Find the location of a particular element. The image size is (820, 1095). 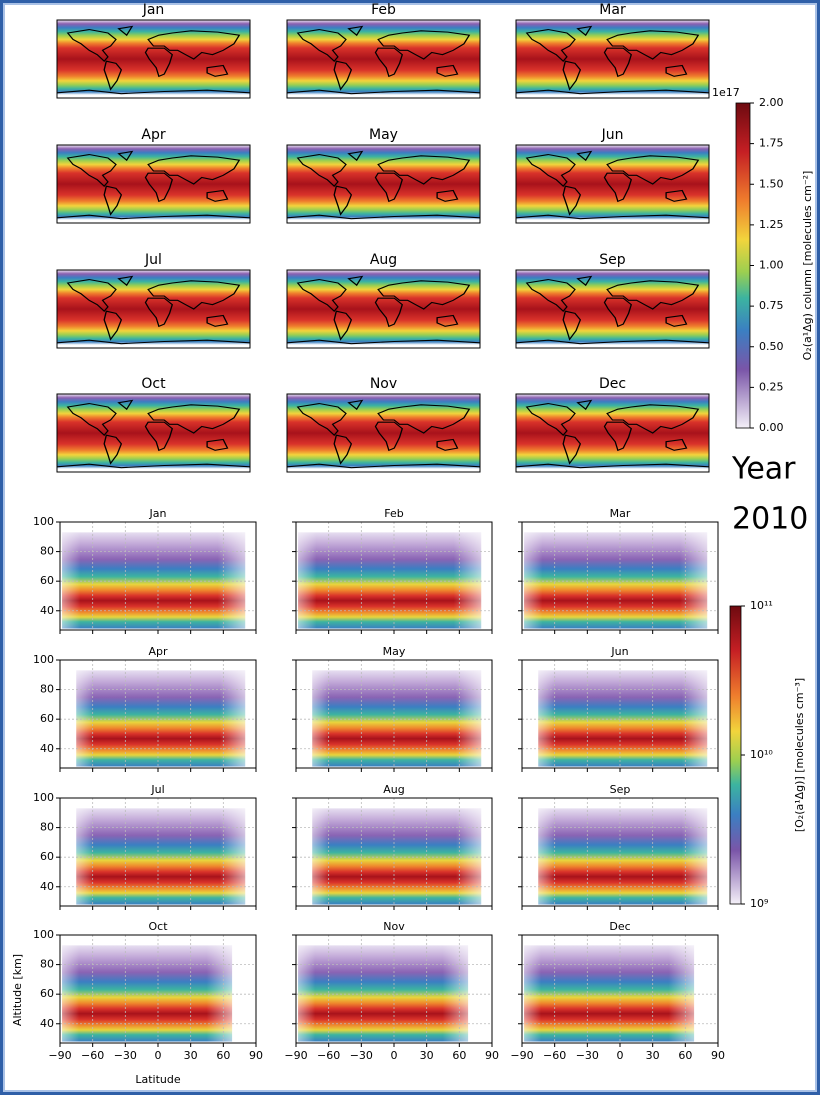

colorbar-label: O₂(a¹Δg) column [molecules cm⁻²] is located at coordinates (807, 266).